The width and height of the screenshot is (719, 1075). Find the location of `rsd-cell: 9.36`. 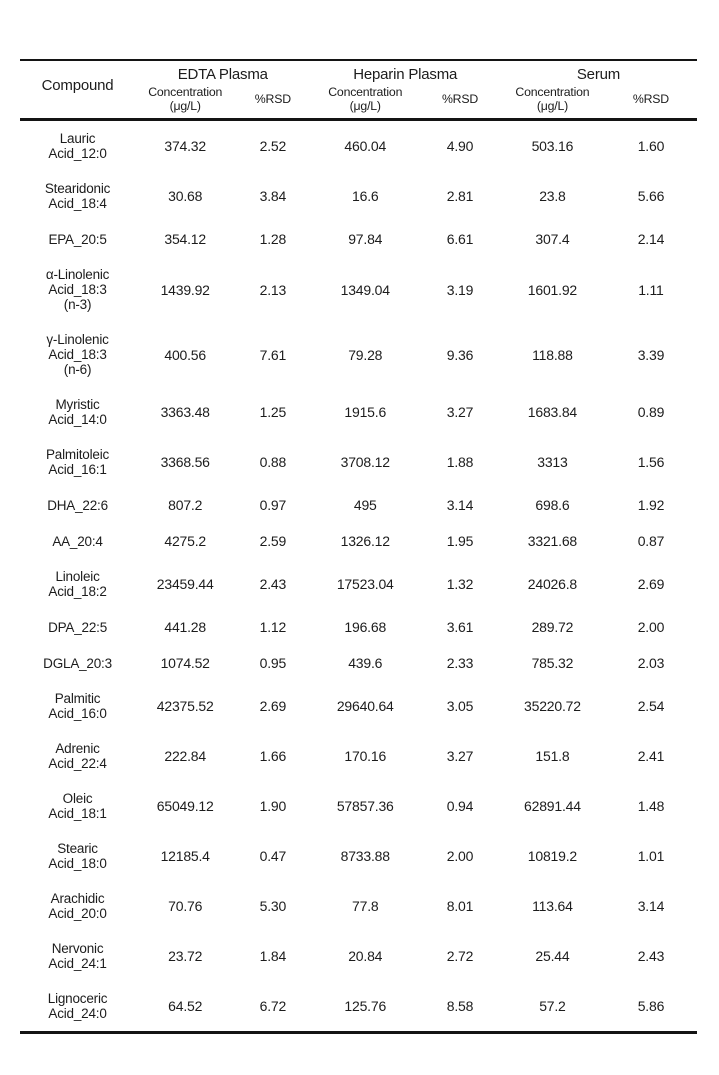

rsd-cell: 9.36 is located at coordinates (460, 354).